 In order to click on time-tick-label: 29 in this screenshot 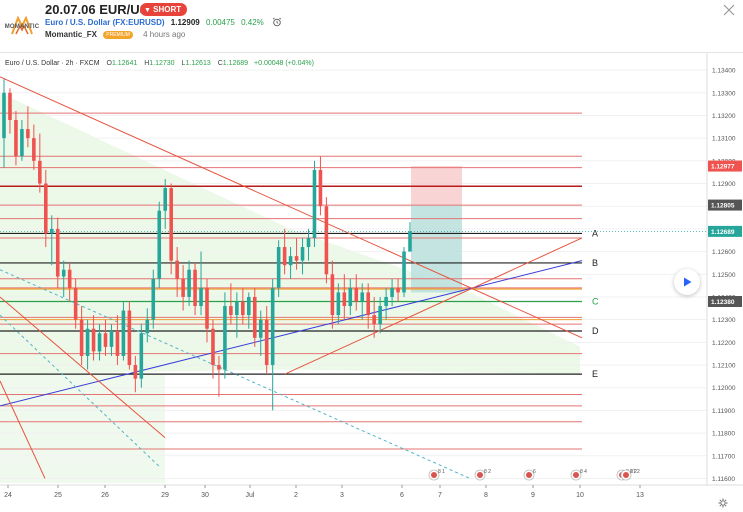, I will do `click(165, 495)`.